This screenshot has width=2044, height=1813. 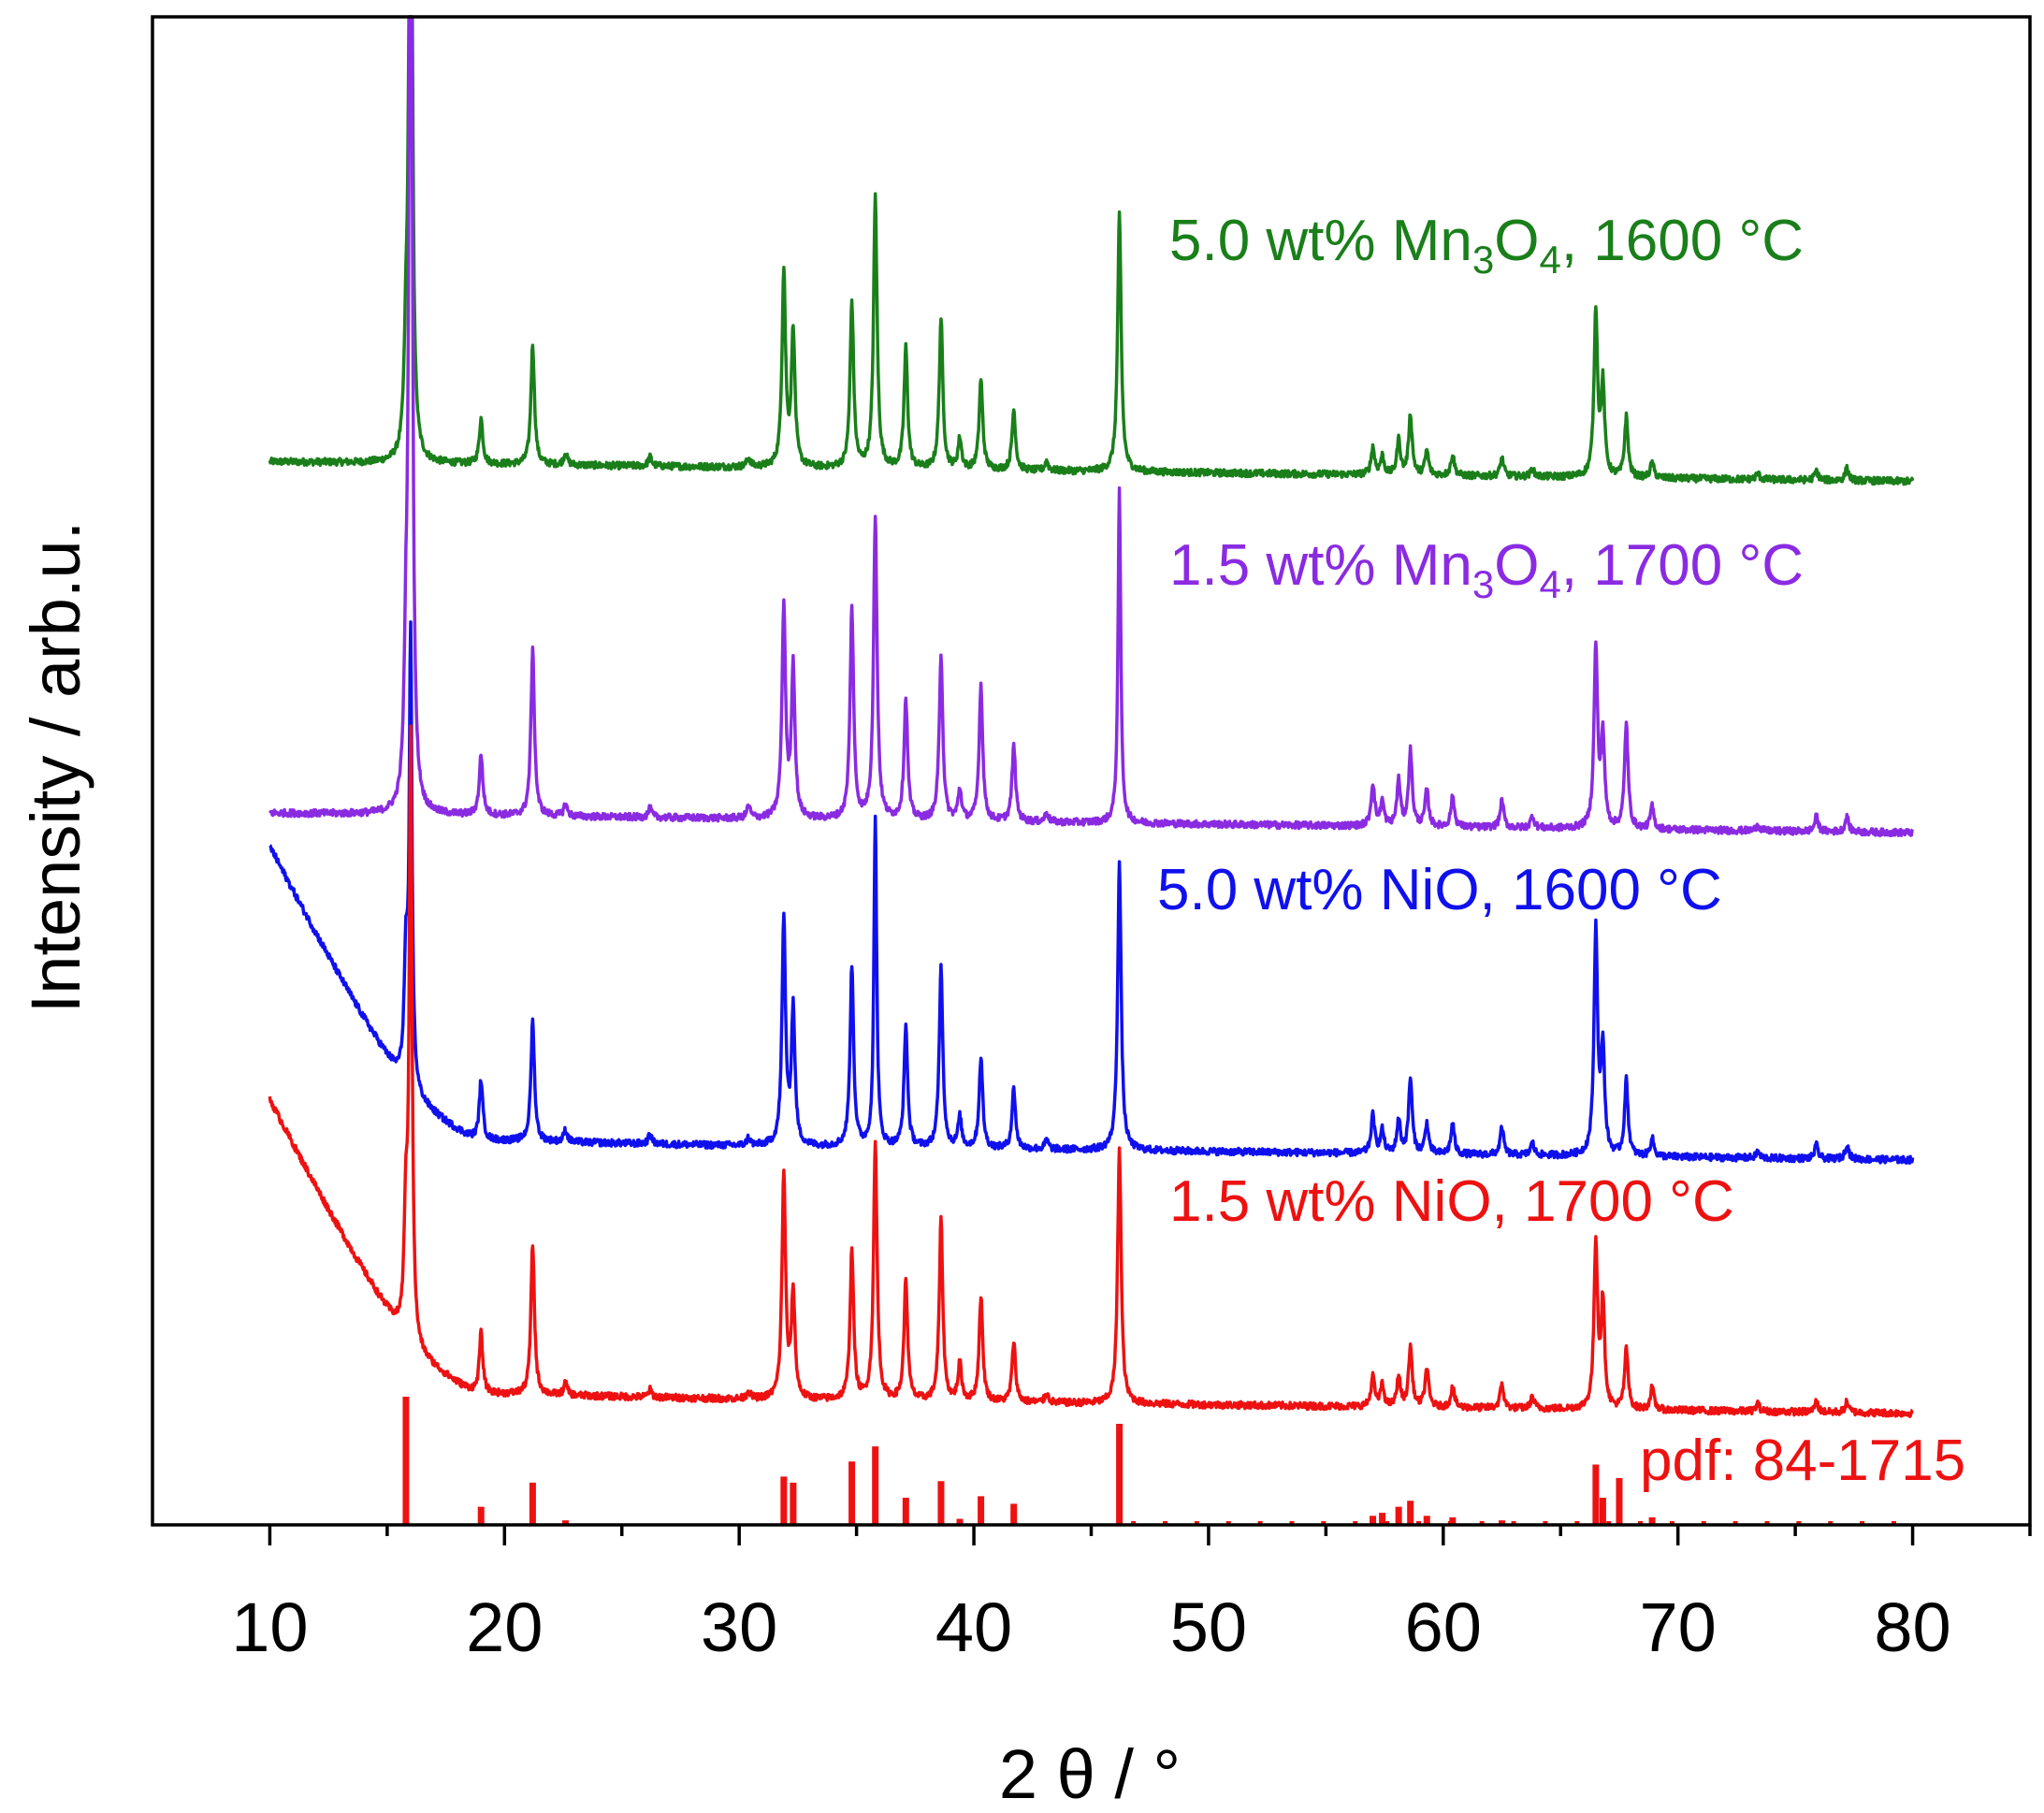 What do you see at coordinates (1443, 1627) in the screenshot?
I see `x-tick-label-60: 60` at bounding box center [1443, 1627].